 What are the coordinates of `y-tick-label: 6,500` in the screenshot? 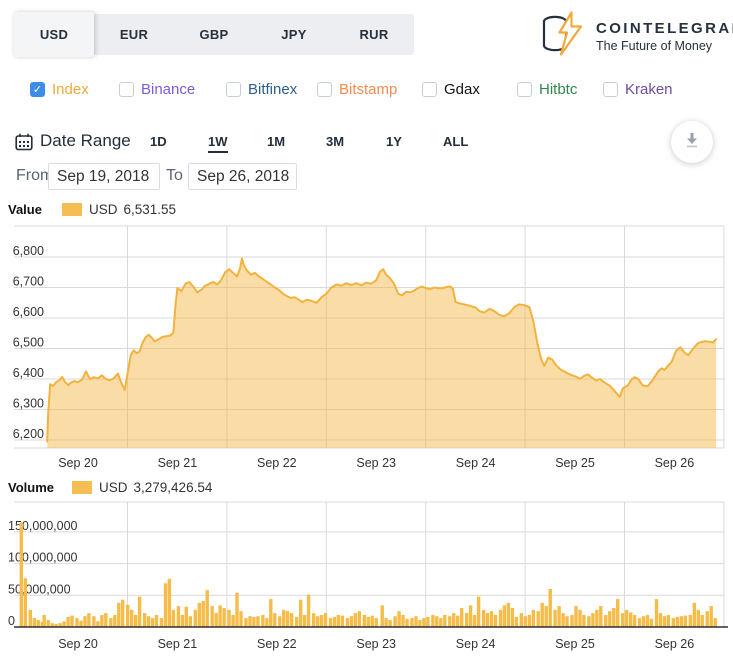 It's located at (28, 343).